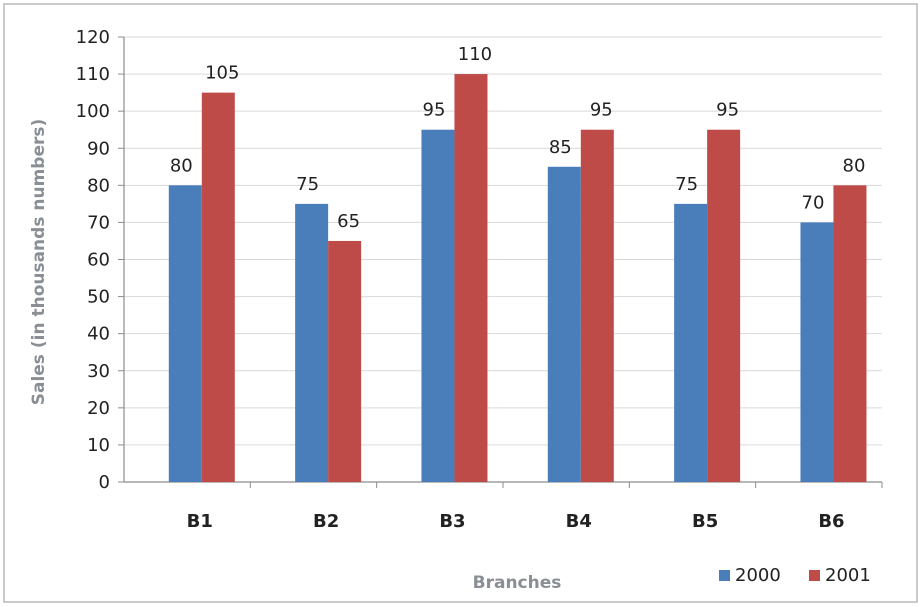 The height and width of the screenshot is (607, 922). Describe the element at coordinates (312, 342) in the screenshot. I see `bar-2000-B2` at that location.